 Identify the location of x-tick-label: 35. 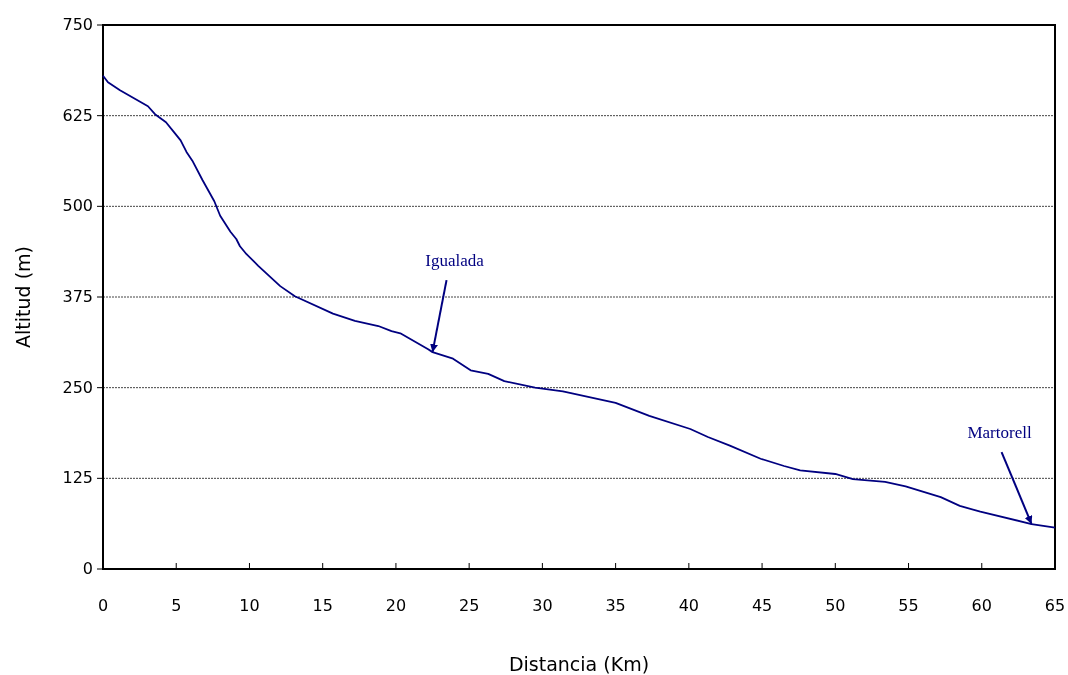
(615, 605).